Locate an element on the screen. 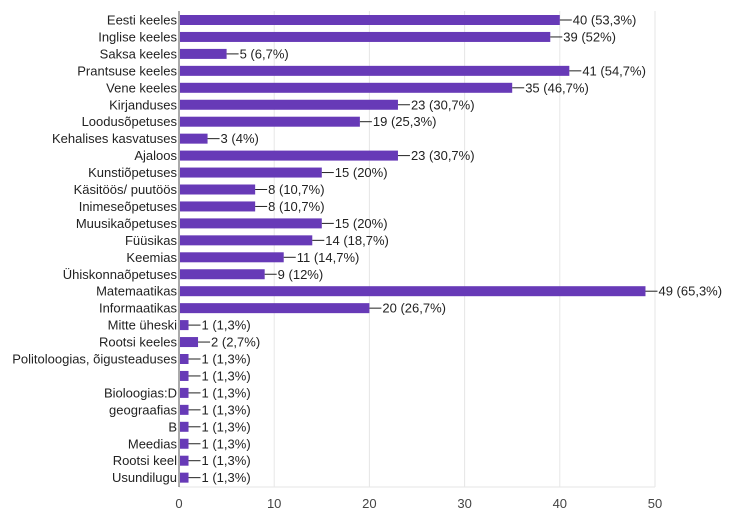 This screenshot has height=522, width=731. data-label: 9 (12%) is located at coordinates (301, 274).